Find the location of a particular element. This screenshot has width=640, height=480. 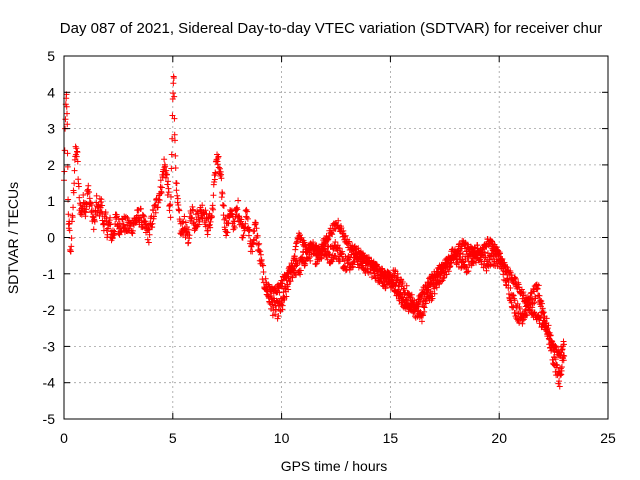

y-tick-label: -2 is located at coordinates (49, 310).